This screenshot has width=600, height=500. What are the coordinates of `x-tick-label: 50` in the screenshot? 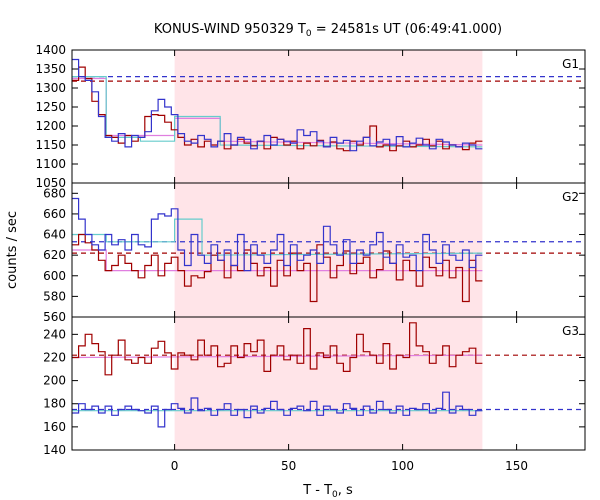 It's located at (288, 466).